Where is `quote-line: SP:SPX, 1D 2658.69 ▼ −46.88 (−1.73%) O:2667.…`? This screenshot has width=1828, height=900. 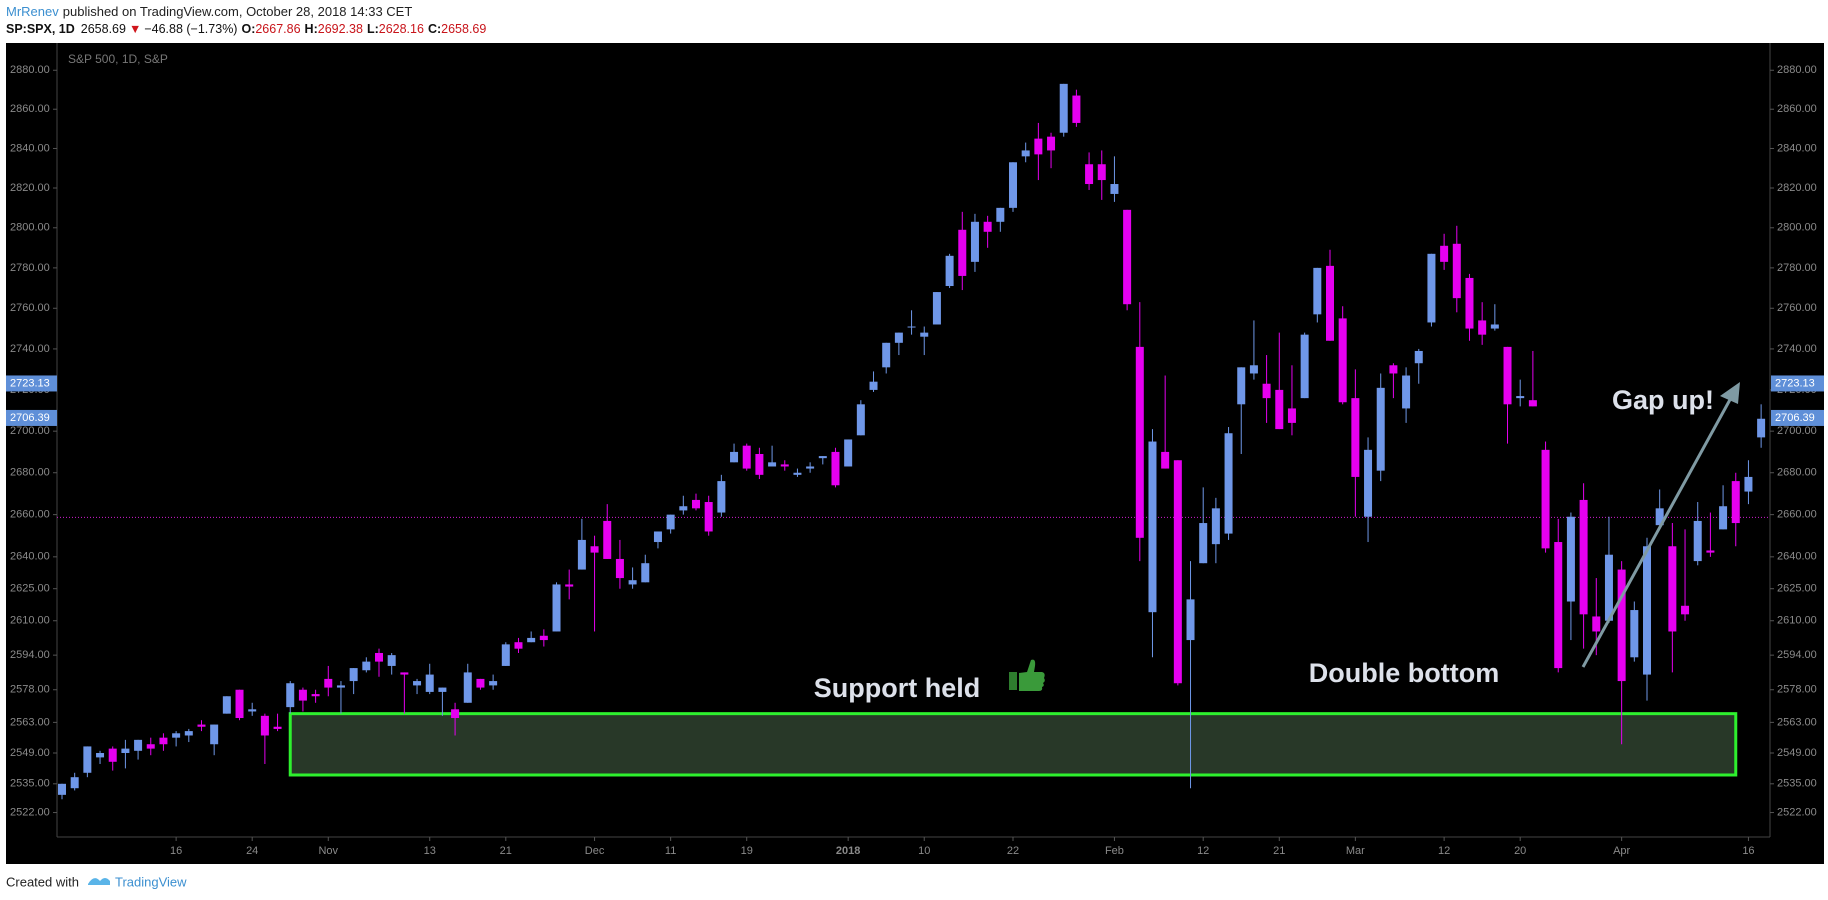
quote-line: SP:SPX, 1D 2658.69 ▼ −46.88 (−1.73%) O:2667.… is located at coordinates (246, 29).